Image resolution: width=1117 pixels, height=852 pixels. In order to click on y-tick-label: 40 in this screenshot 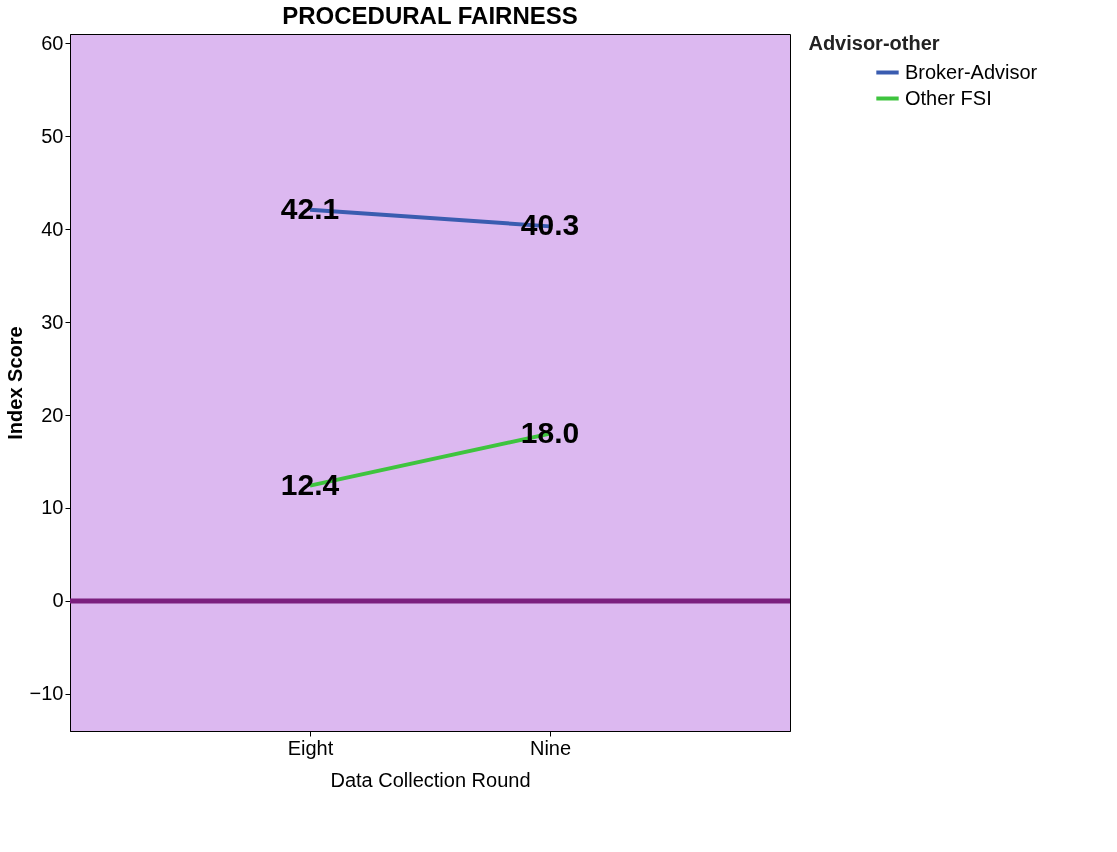, I will do `click(52, 228)`.